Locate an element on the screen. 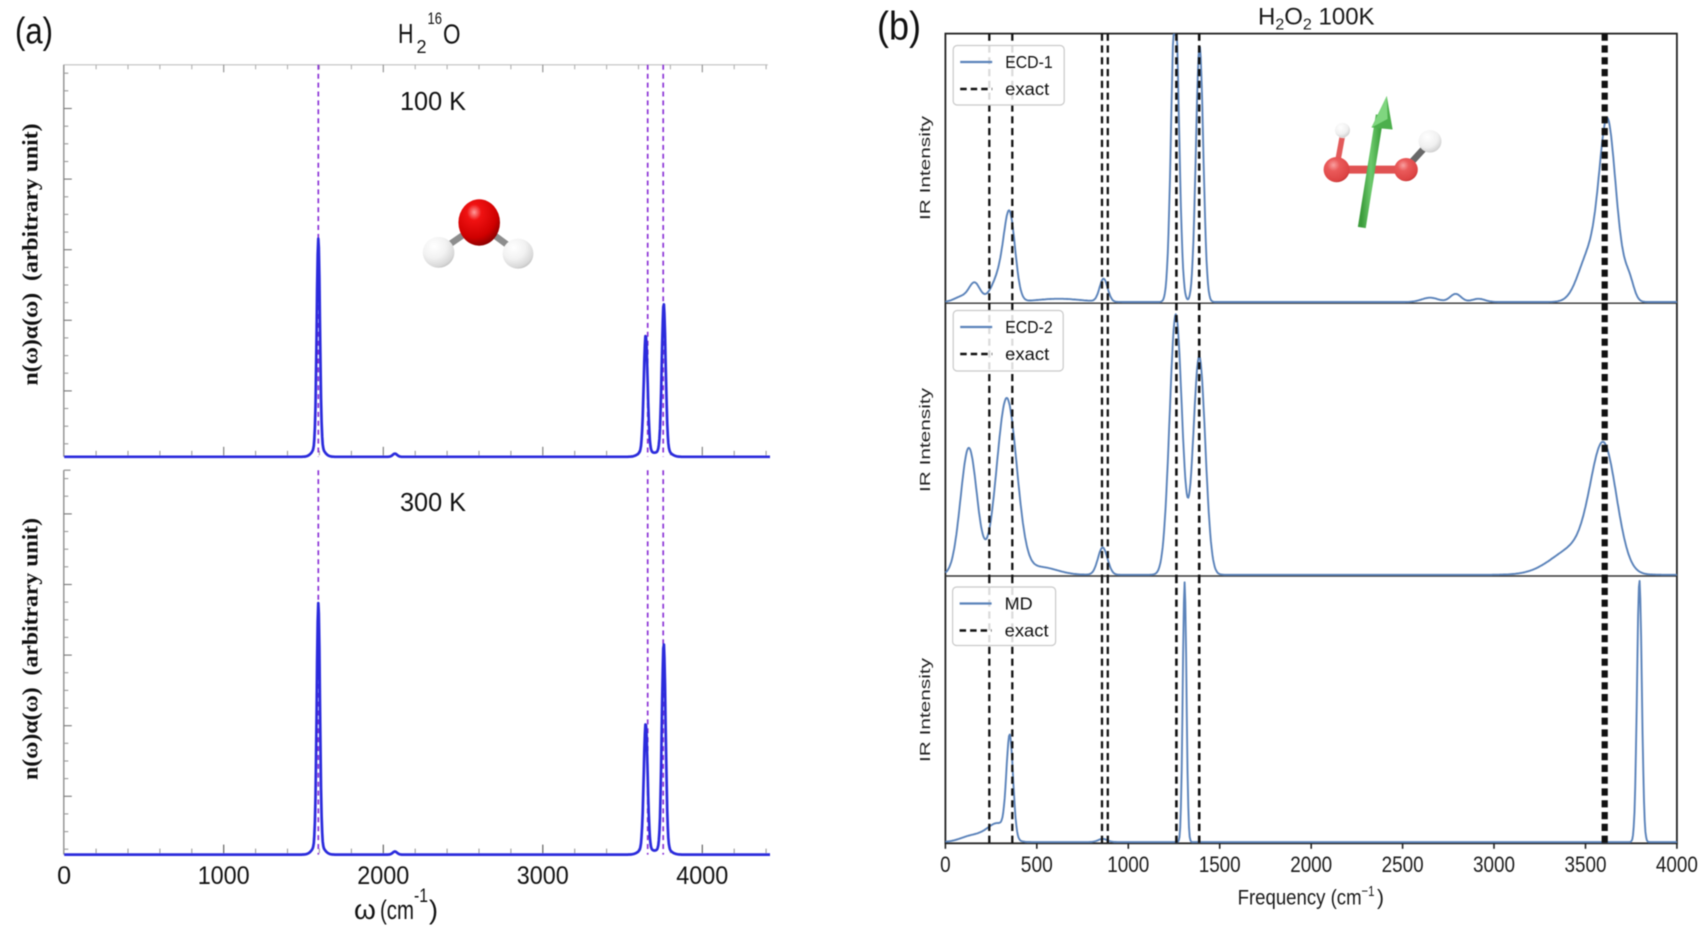  svg-text: 2 is located at coordinates (422, 47).